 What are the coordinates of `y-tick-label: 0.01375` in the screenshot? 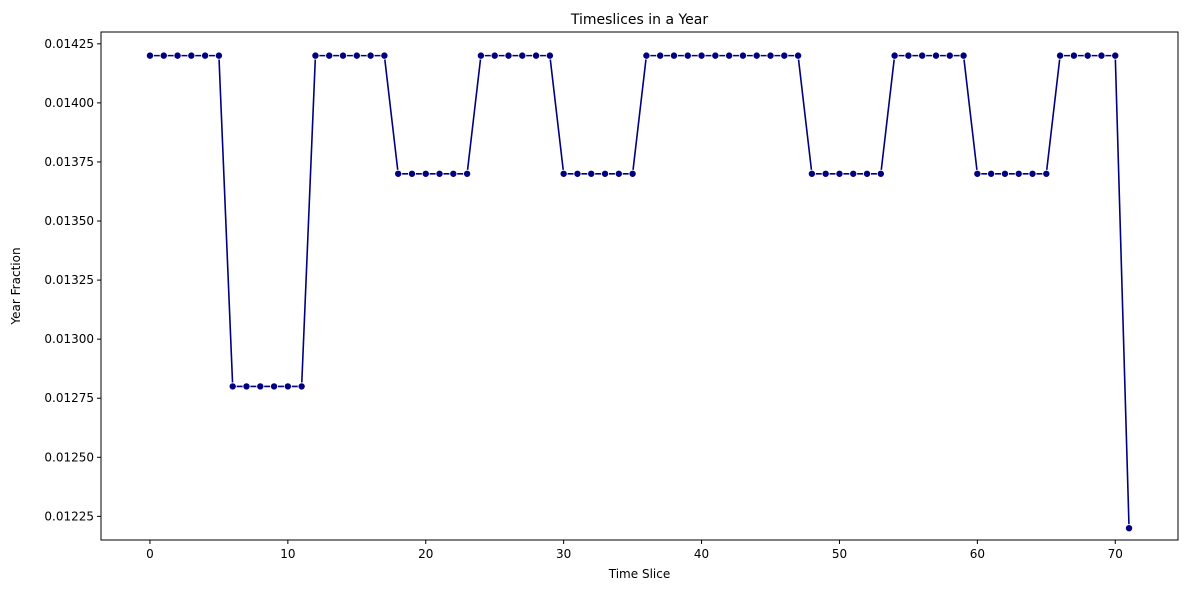 It's located at (69, 162).